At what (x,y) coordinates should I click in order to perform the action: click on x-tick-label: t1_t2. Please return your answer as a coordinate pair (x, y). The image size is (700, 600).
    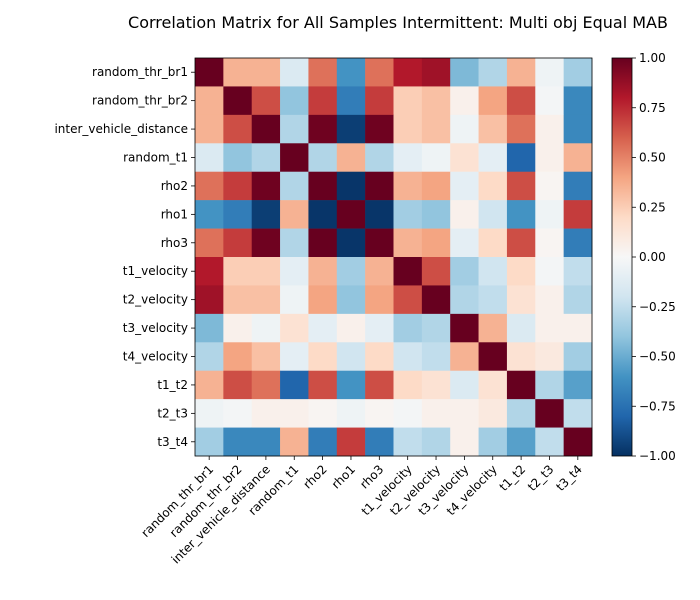
    Looking at the image, I should click on (513, 478).